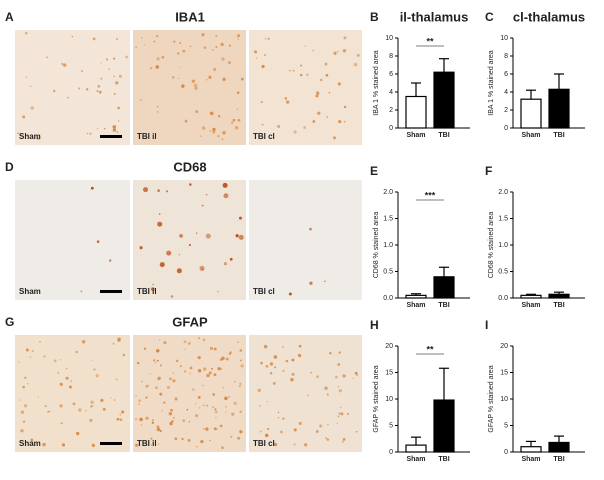 This screenshot has height=480, width=604. Describe the element at coordinates (389, 399) in the screenshot. I see `y-tick-label: 10` at that location.